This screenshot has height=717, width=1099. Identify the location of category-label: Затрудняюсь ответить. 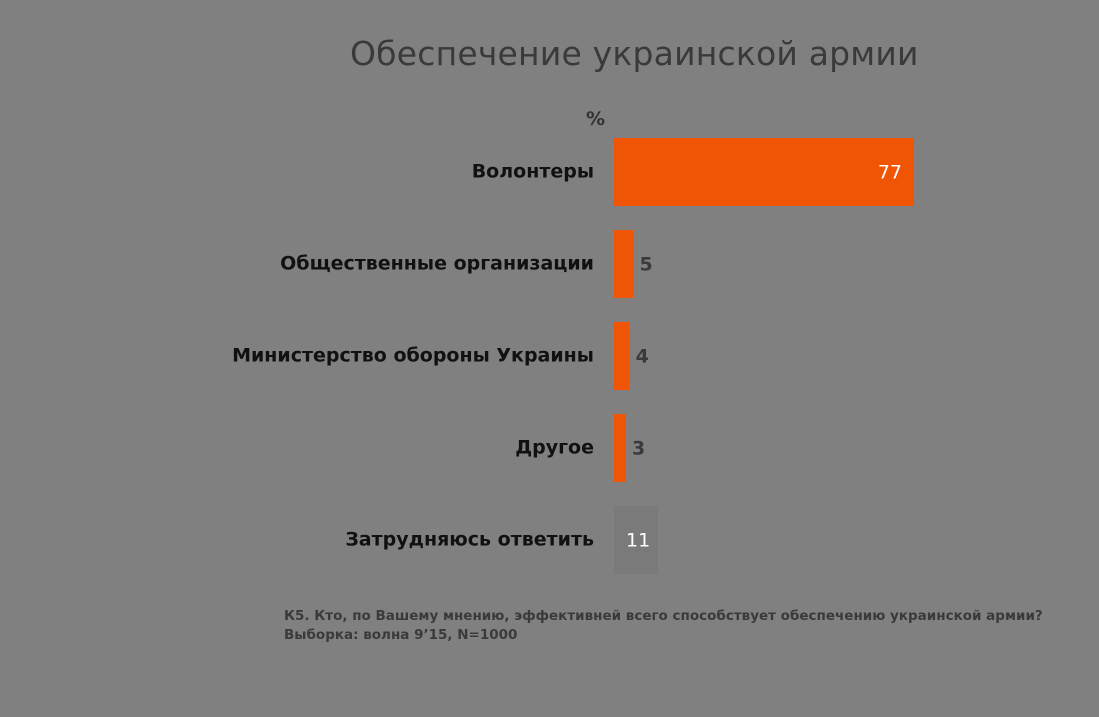
(469, 540).